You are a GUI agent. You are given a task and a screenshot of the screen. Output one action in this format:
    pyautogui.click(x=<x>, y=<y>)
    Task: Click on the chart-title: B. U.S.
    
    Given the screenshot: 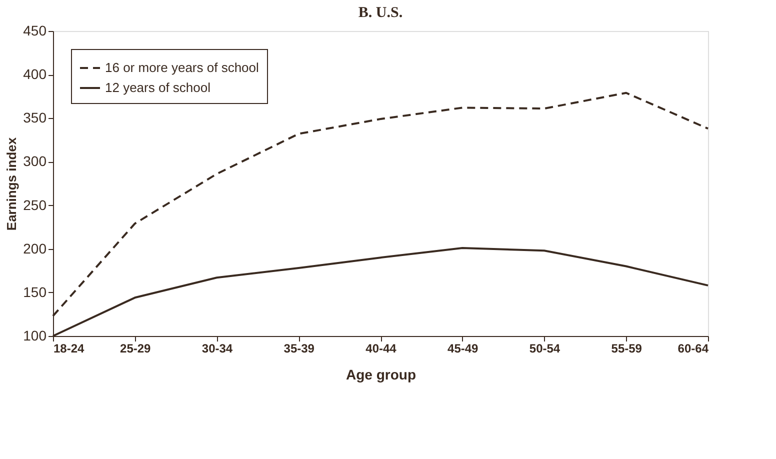 What is the action you would take?
    pyautogui.click(x=380, y=13)
    